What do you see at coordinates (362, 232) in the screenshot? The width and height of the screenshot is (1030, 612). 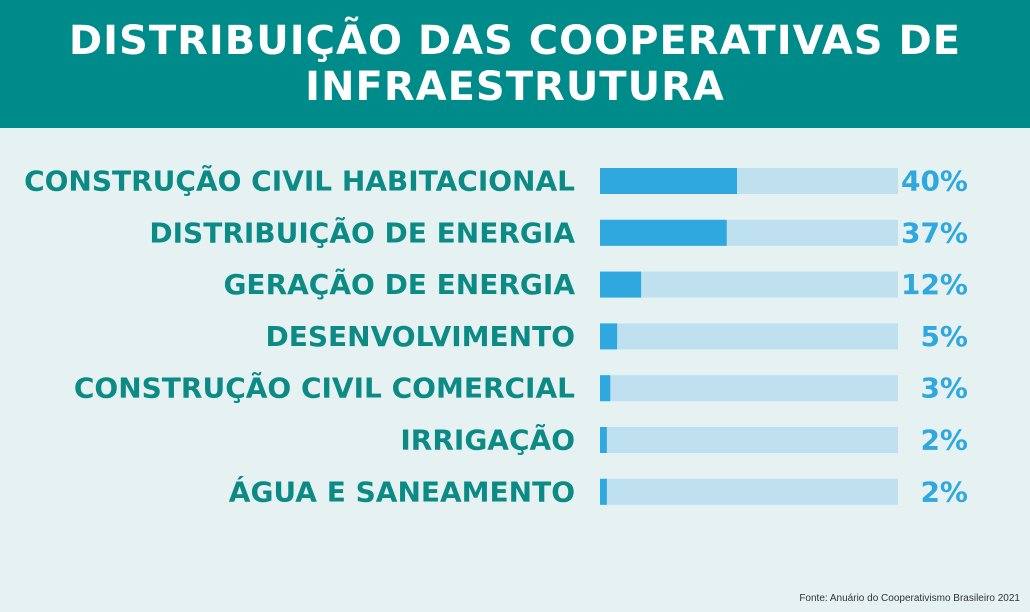 I see `category-label: DISTRIBUIÇÃO DE ENERGIA` at bounding box center [362, 232].